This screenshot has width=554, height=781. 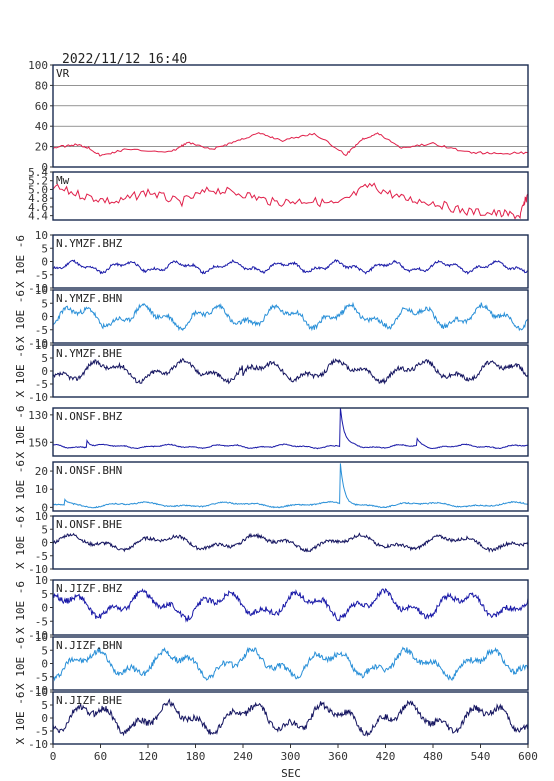 What do you see at coordinates (291, 773) in the screenshot?
I see `x-axis-label: SEC` at bounding box center [291, 773].